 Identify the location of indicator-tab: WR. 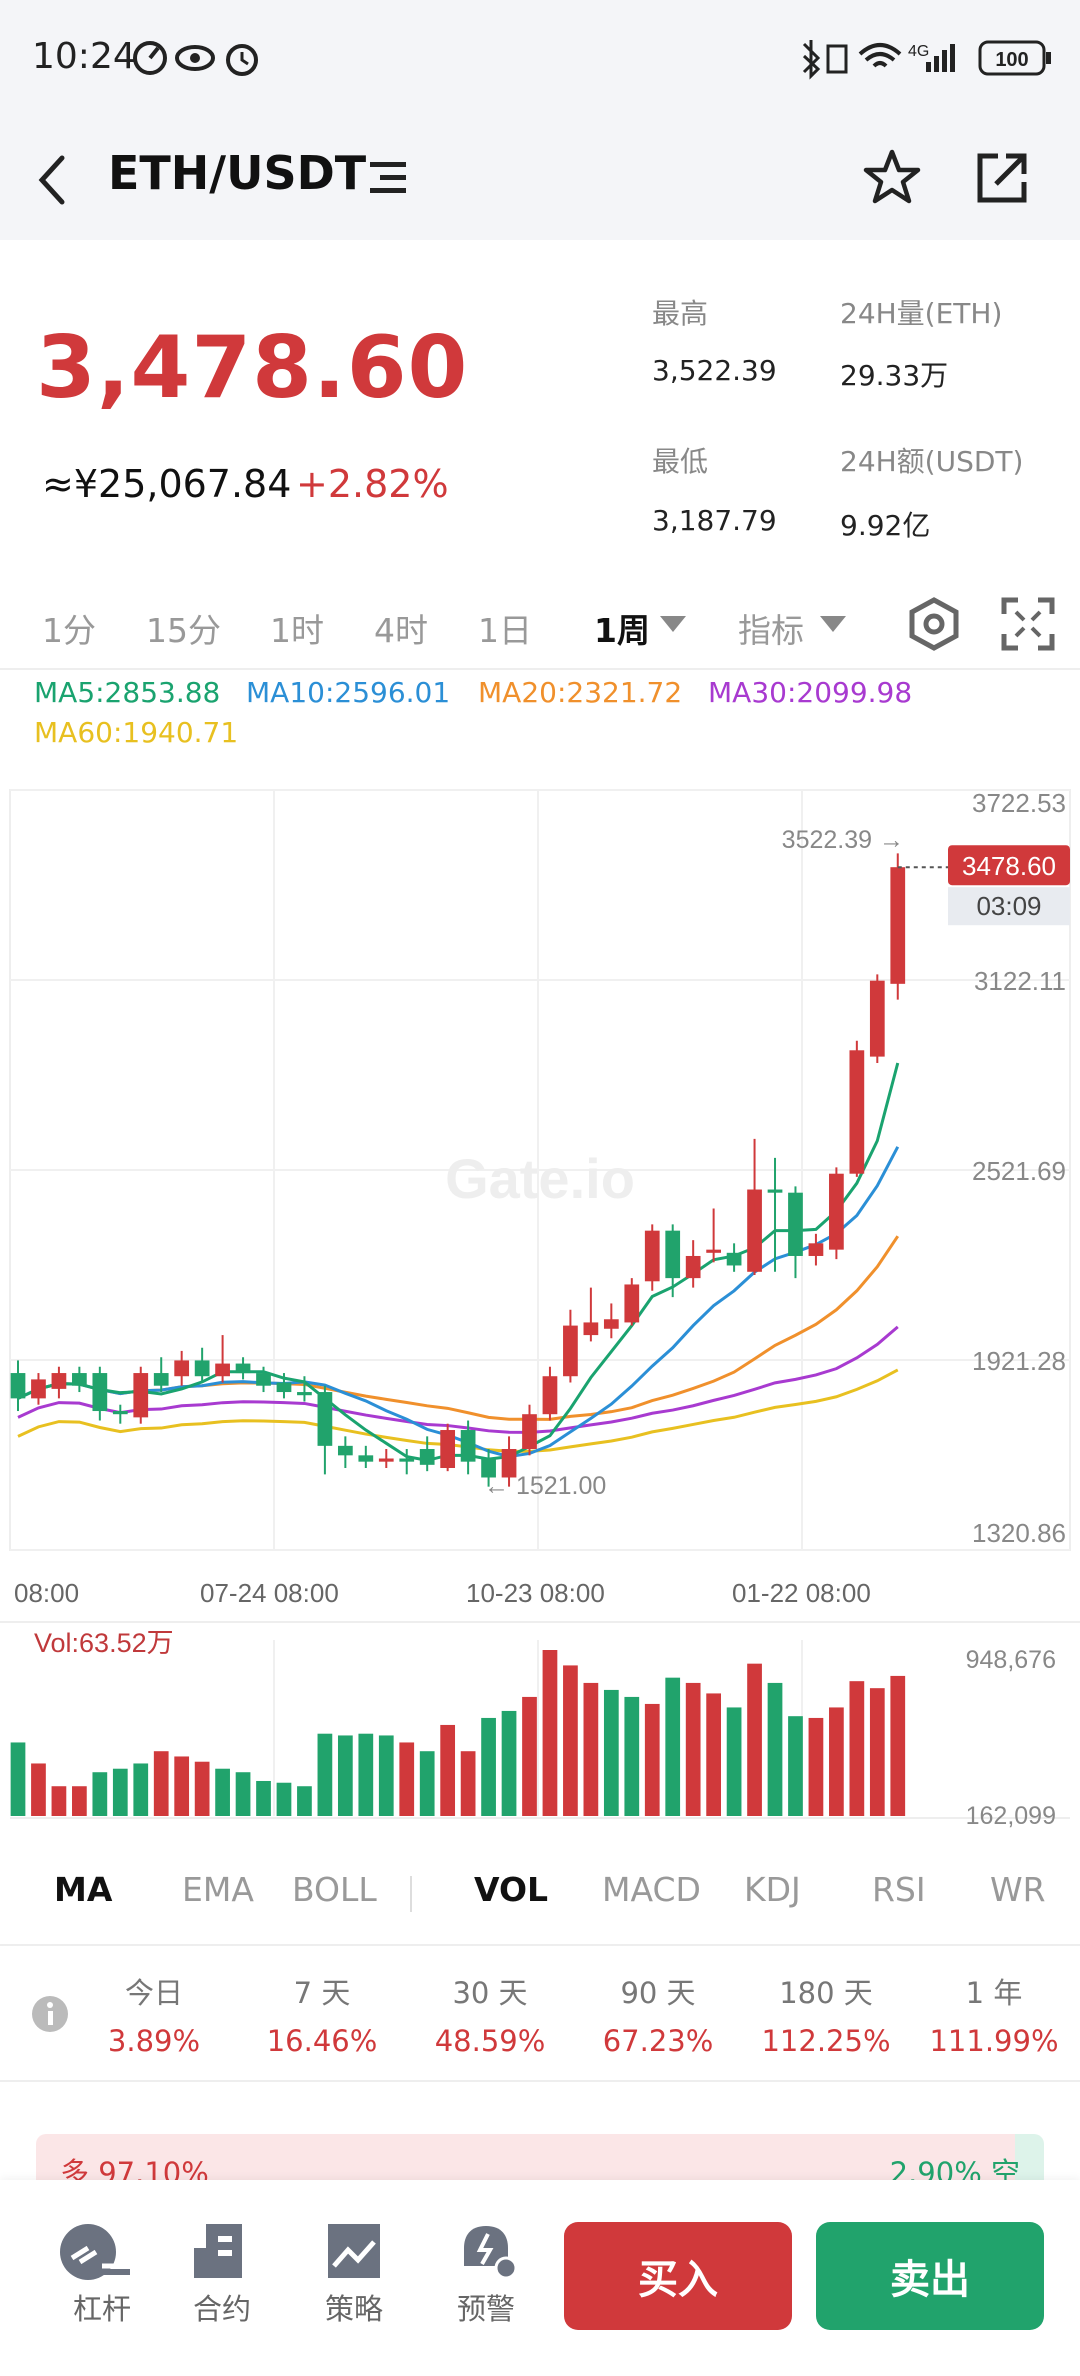
(1018, 1889).